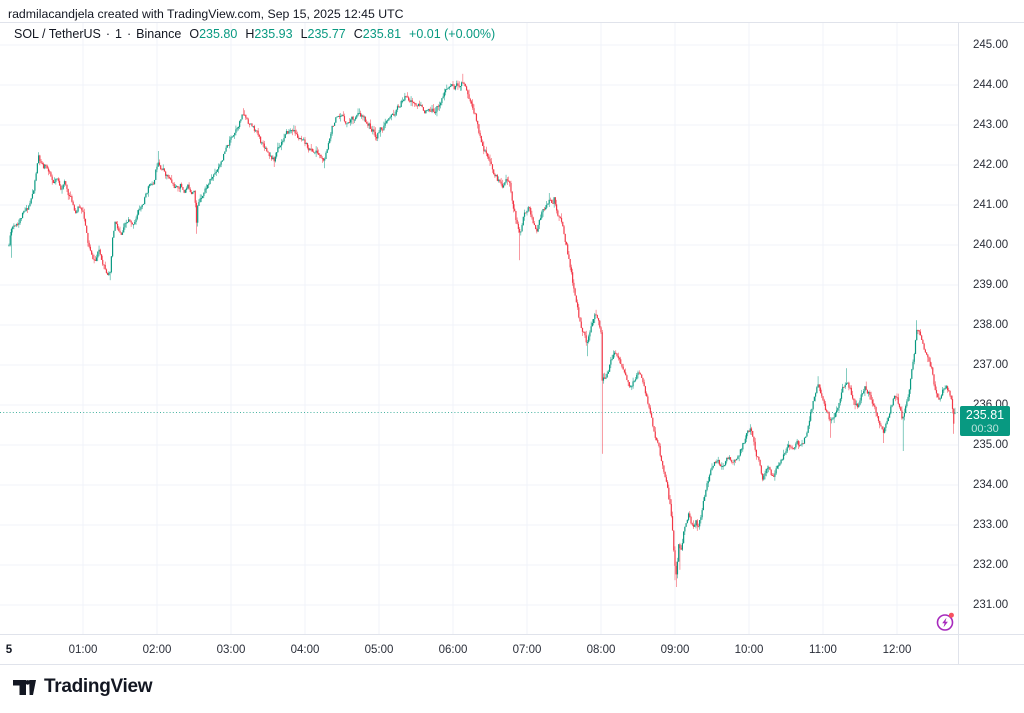 The width and height of the screenshot is (1024, 713). I want to click on price-axis-label: 235.00, so click(991, 445).